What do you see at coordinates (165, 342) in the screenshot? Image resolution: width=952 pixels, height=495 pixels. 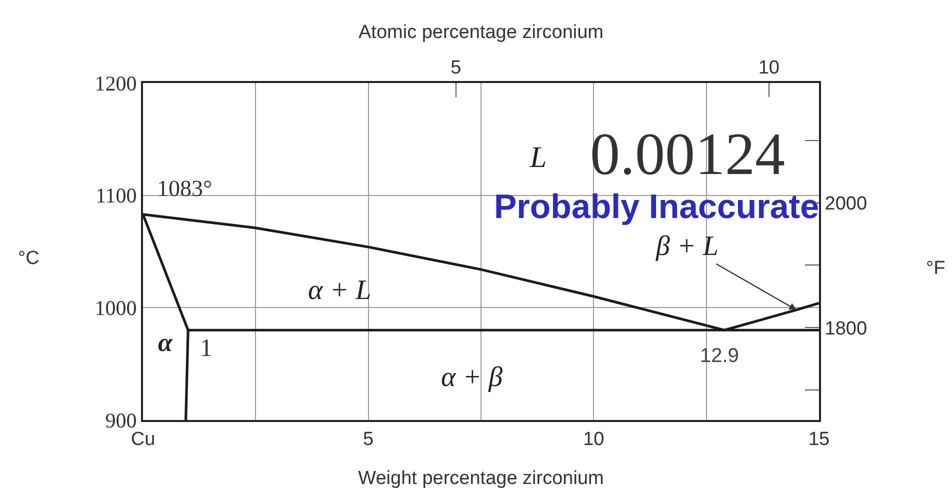 I see `annotation: α` at bounding box center [165, 342].